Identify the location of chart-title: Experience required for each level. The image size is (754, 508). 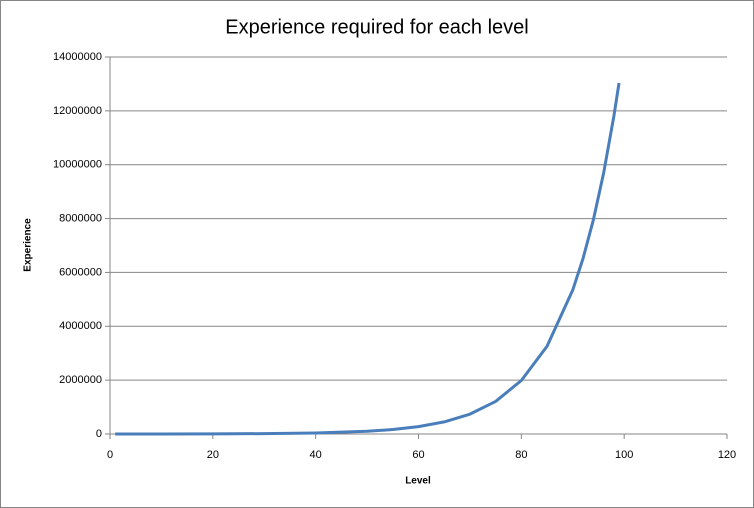
(377, 27).